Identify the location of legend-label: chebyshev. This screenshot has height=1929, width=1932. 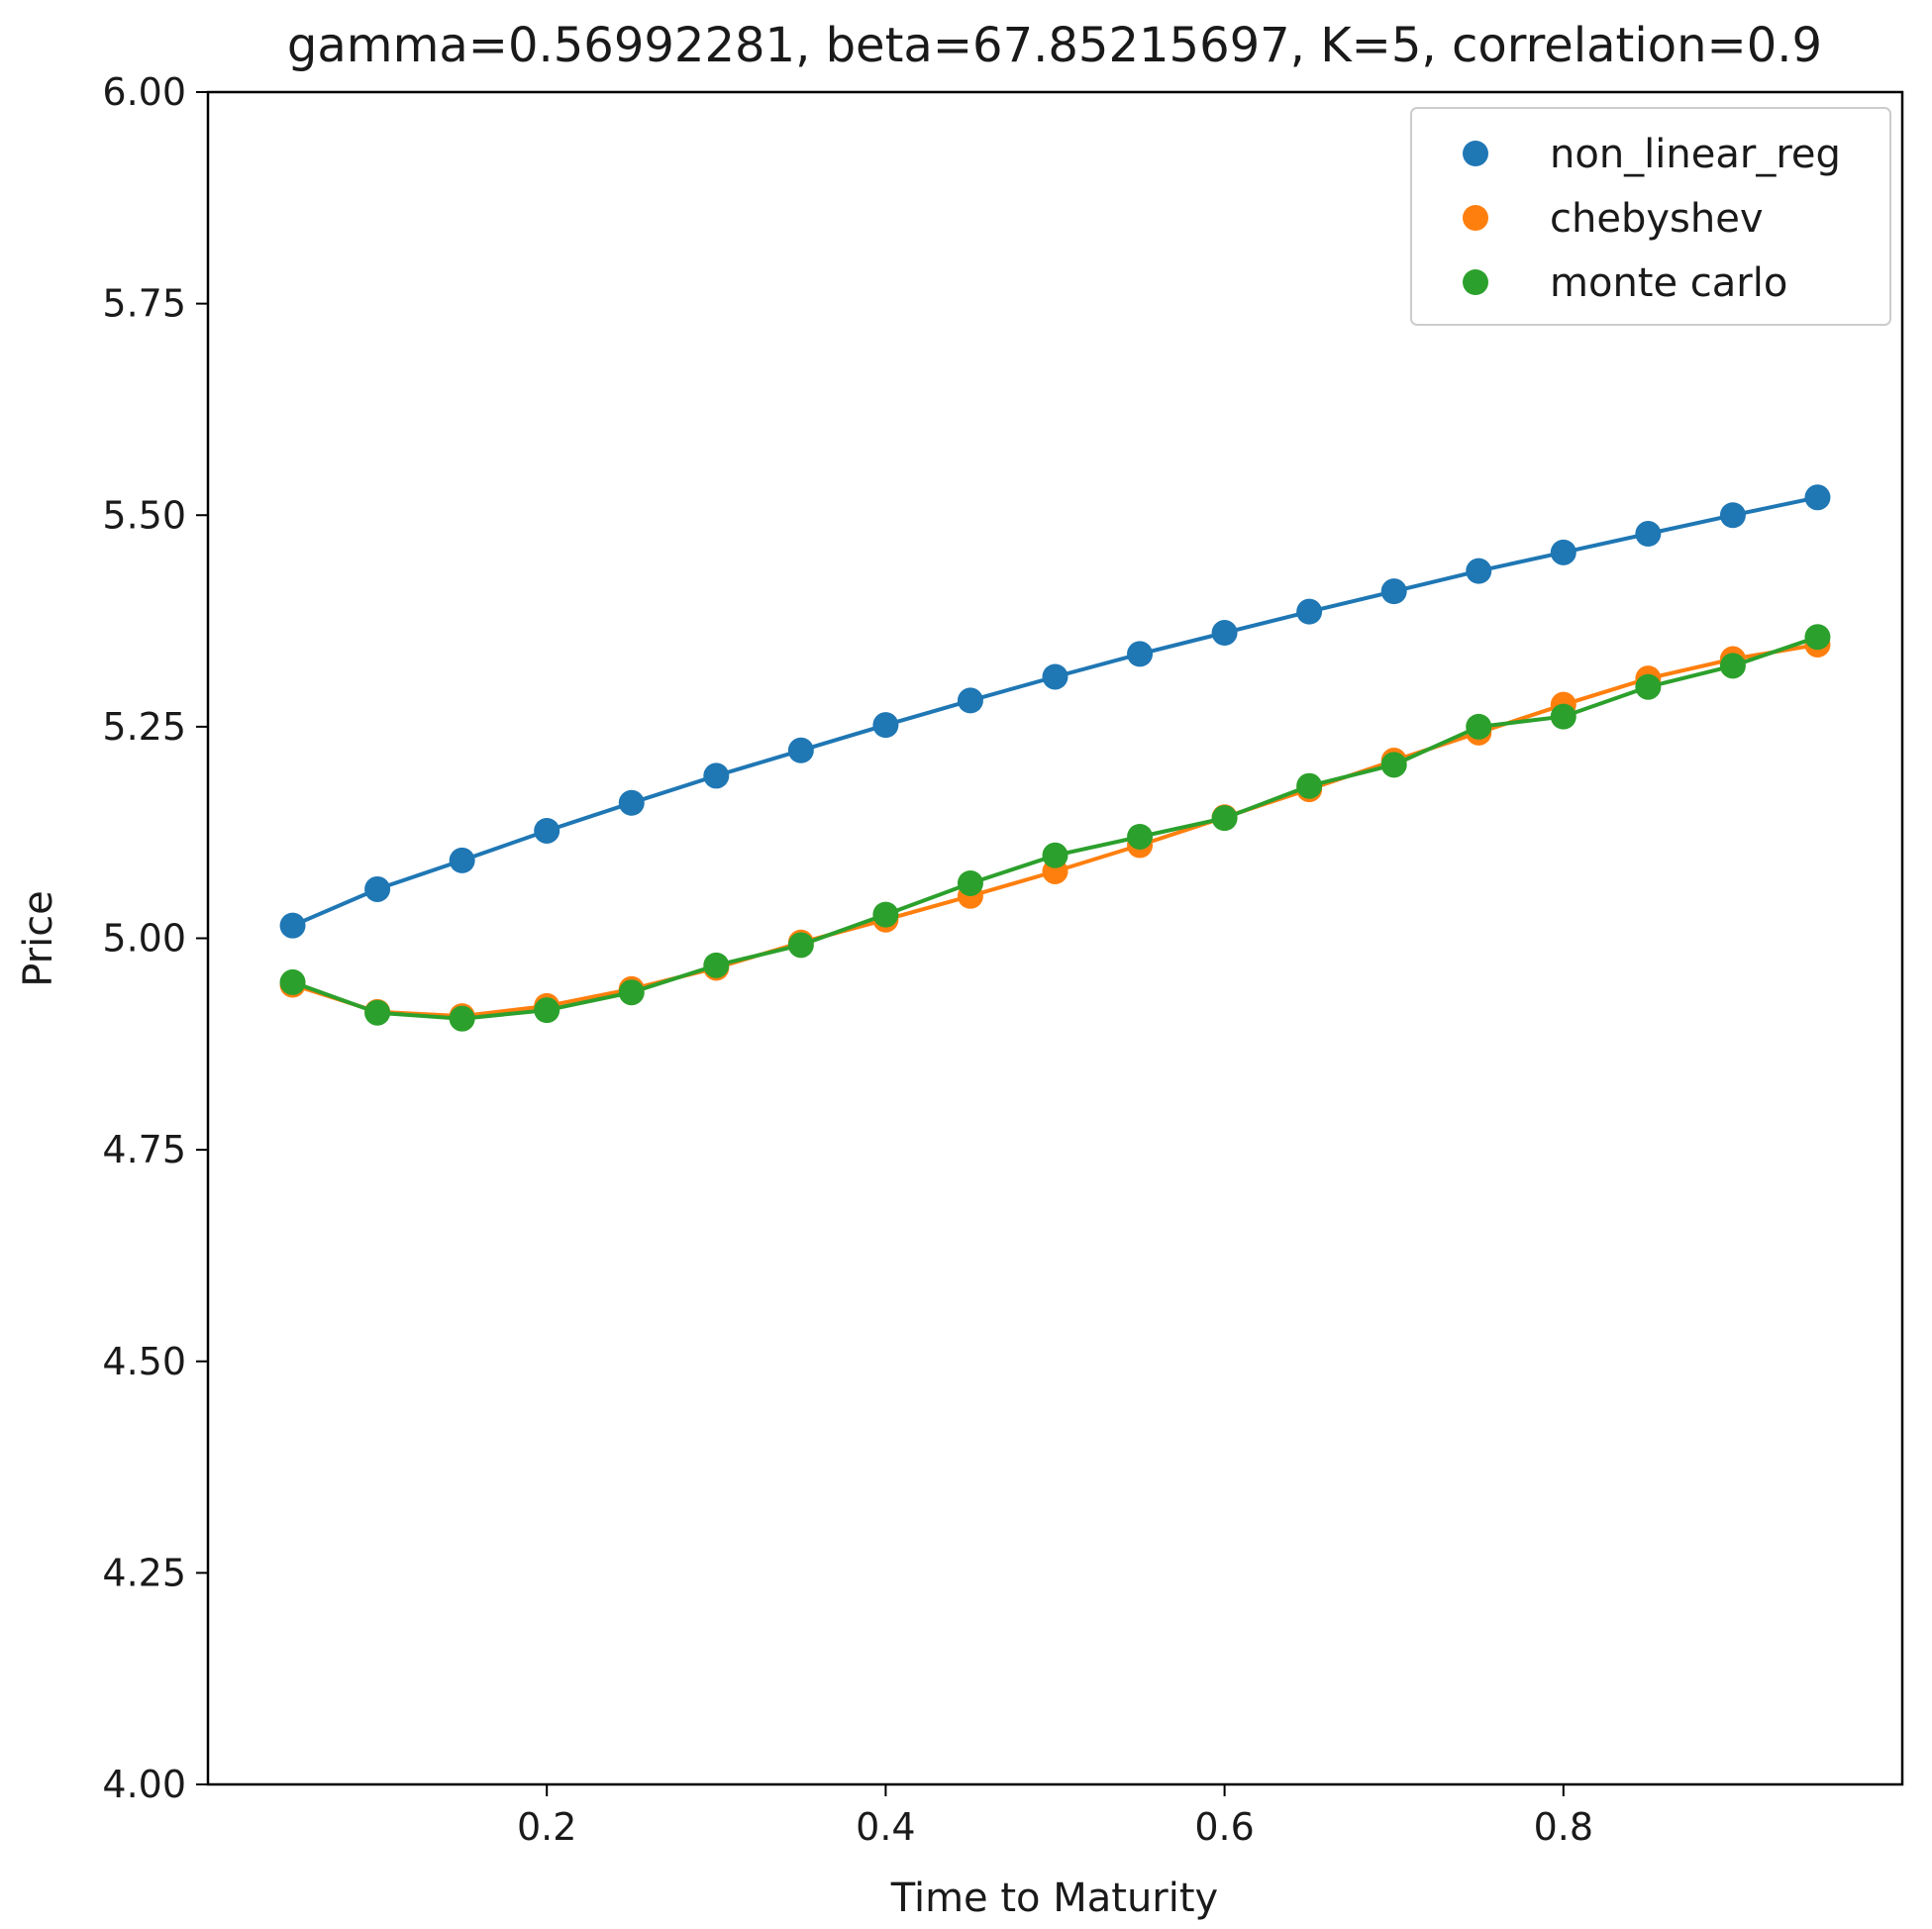
(1657, 219).